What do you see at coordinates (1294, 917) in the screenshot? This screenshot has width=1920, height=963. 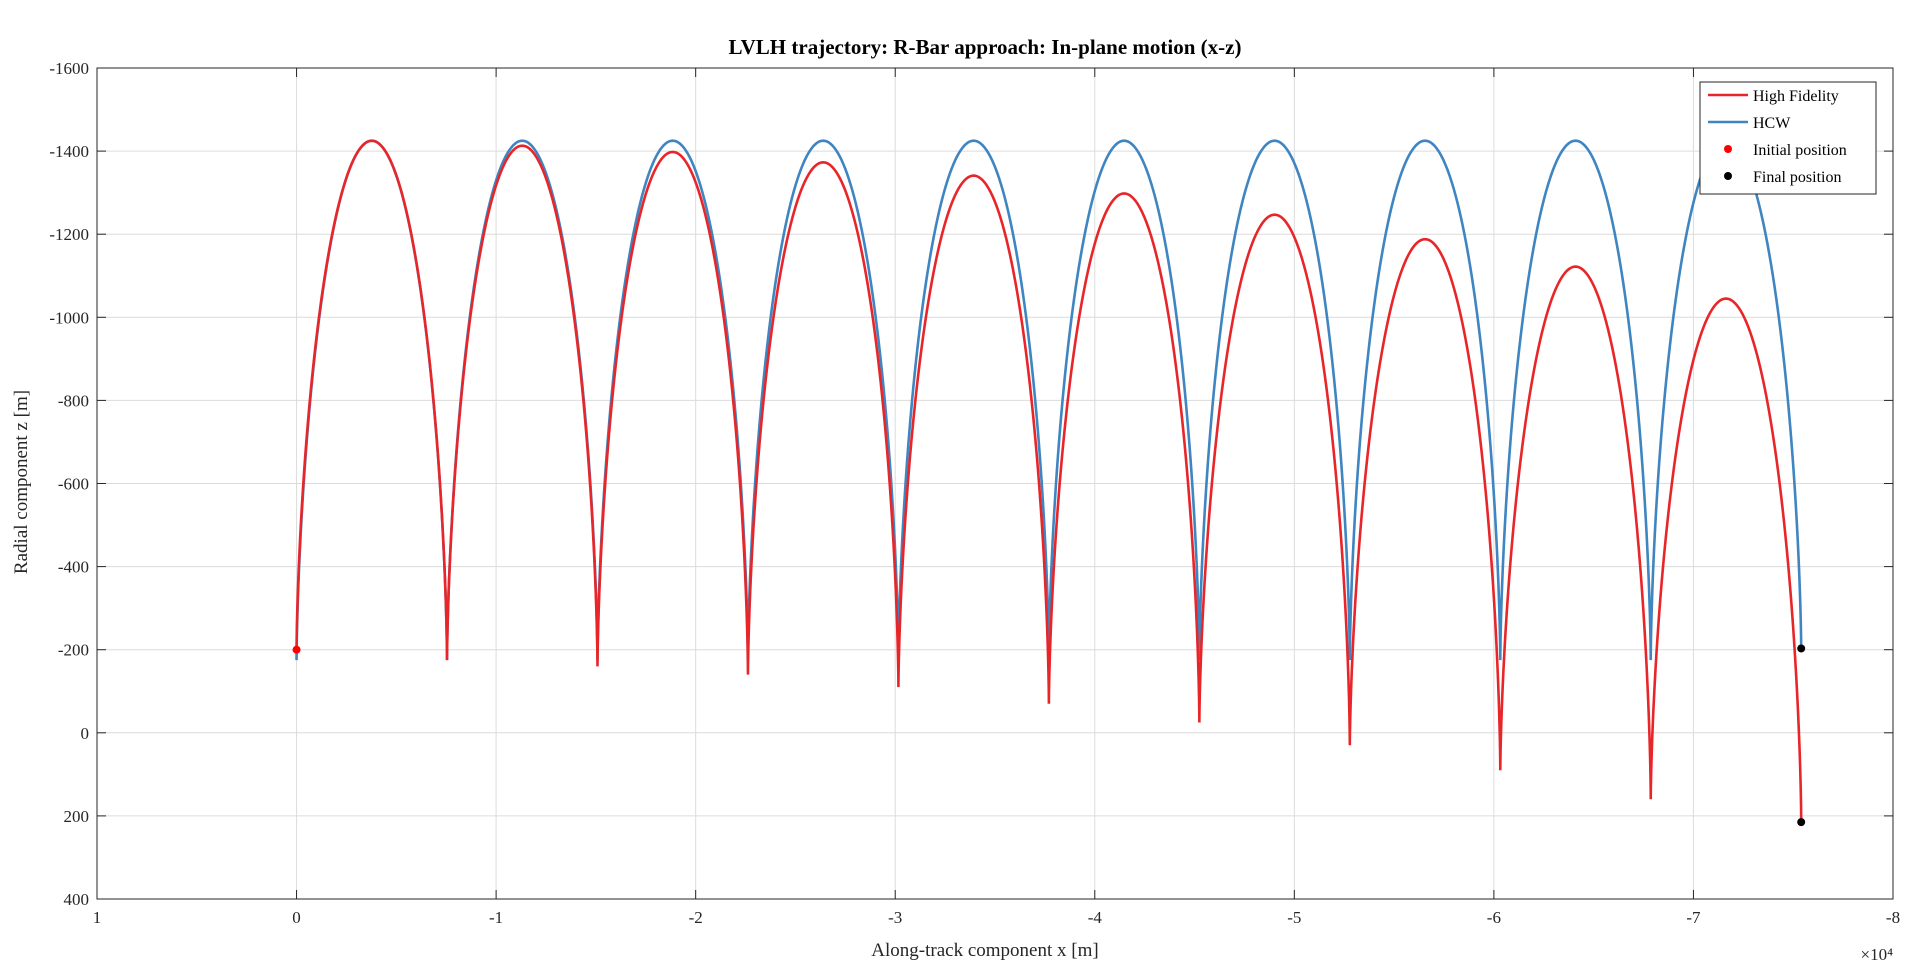 I see `x-tick-label: -5` at bounding box center [1294, 917].